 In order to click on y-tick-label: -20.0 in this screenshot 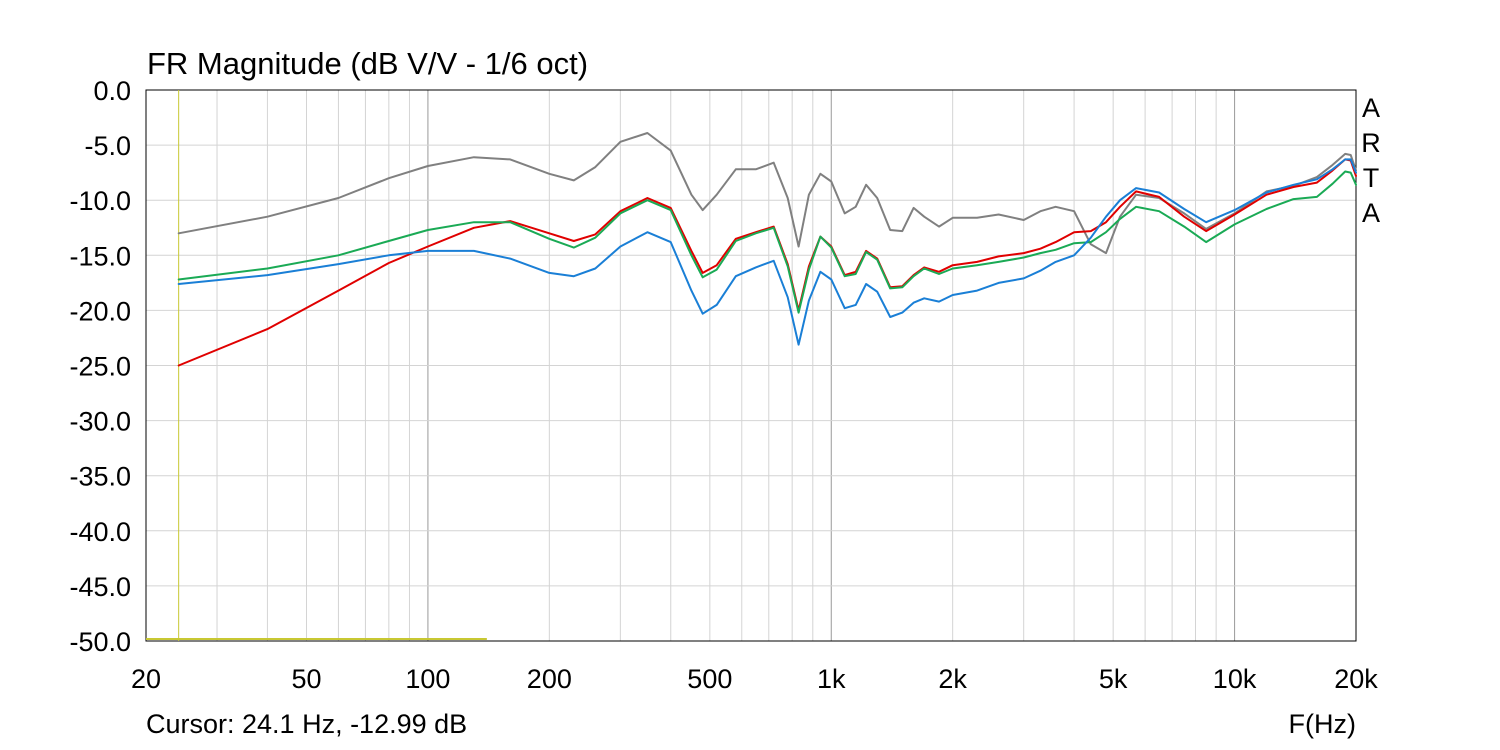, I will do `click(100, 311)`.